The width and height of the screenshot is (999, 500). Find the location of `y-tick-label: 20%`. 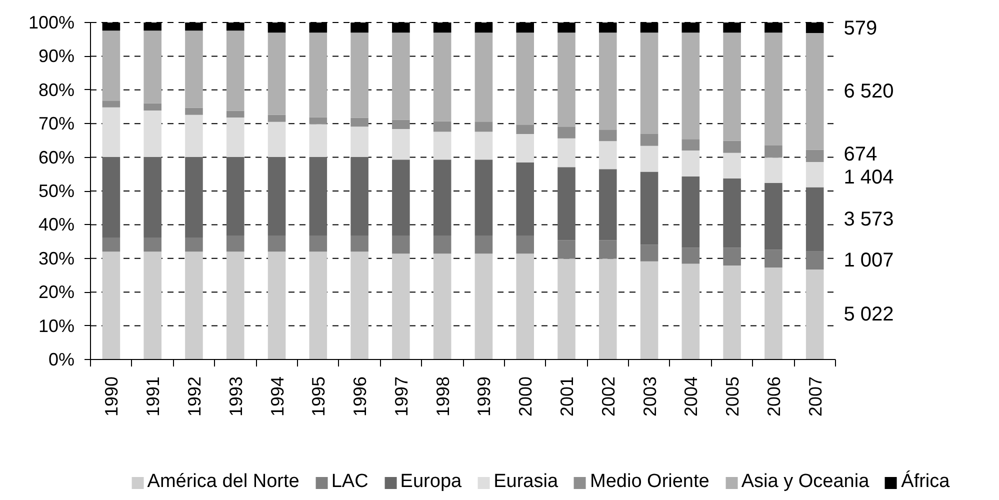

y-tick-label: 20% is located at coordinates (56, 292).